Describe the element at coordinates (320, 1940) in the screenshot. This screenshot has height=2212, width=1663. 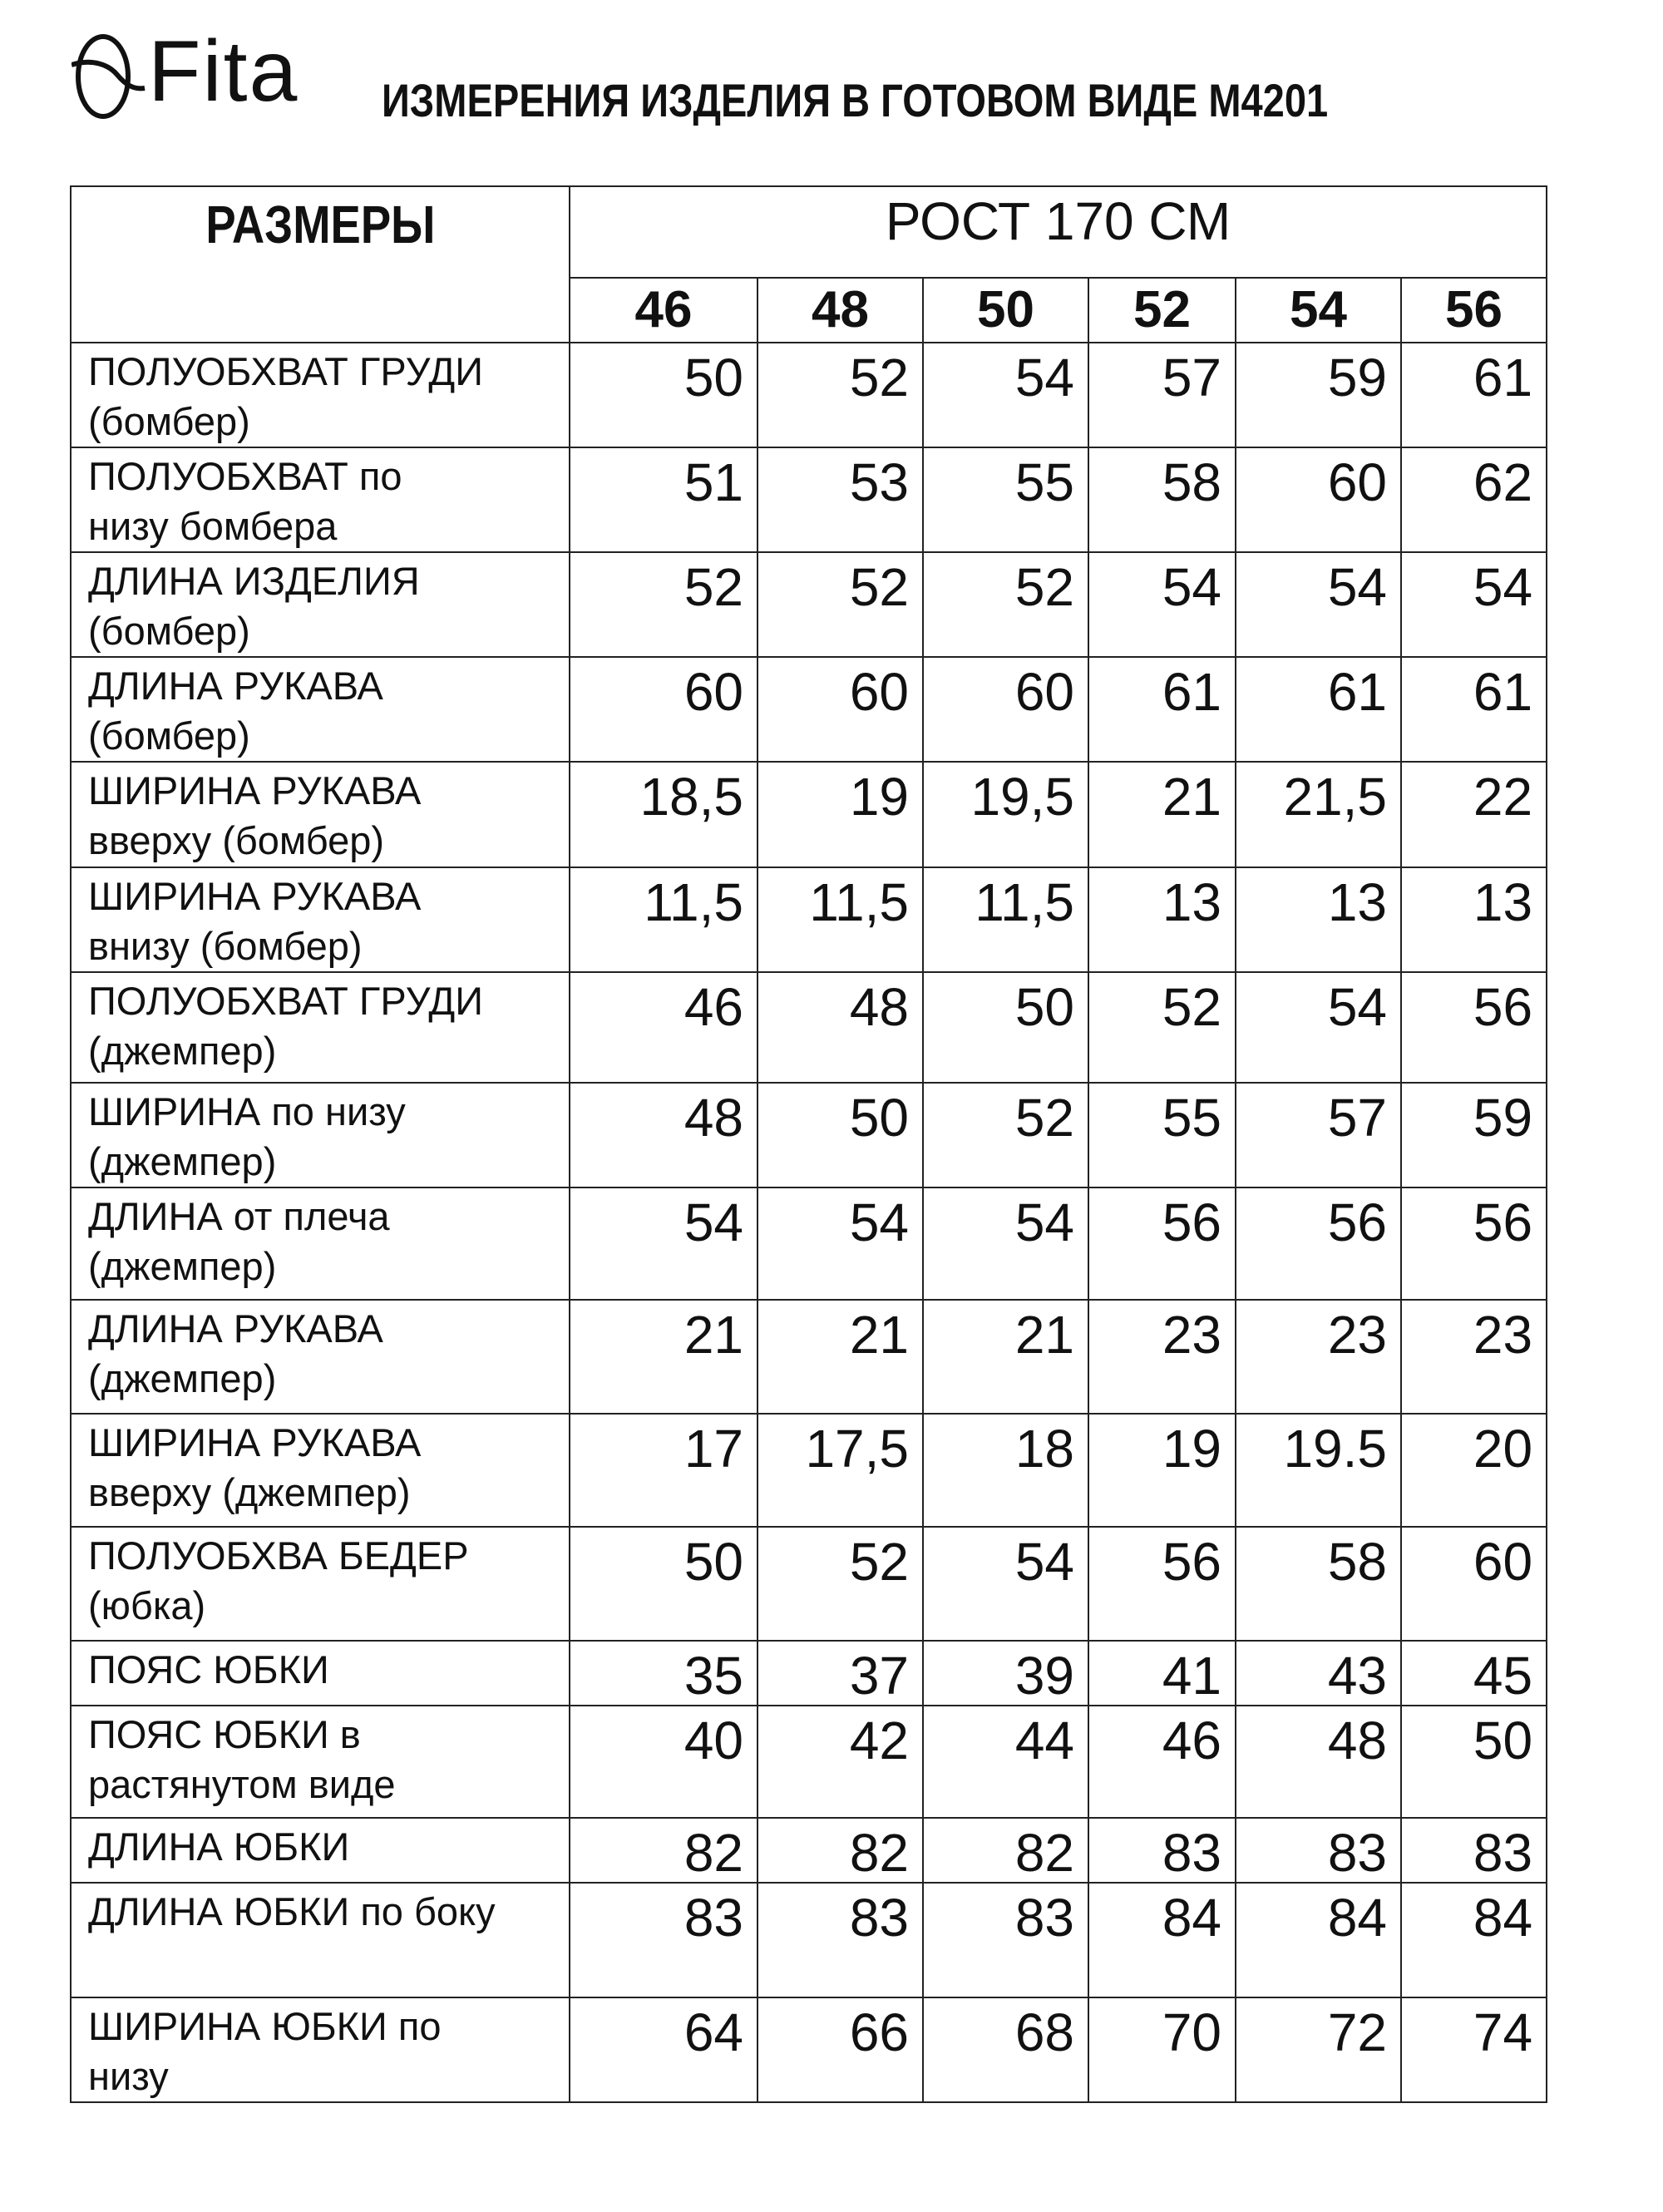
I see `row-label: ДЛИНА ЮБКИ по боку` at that location.